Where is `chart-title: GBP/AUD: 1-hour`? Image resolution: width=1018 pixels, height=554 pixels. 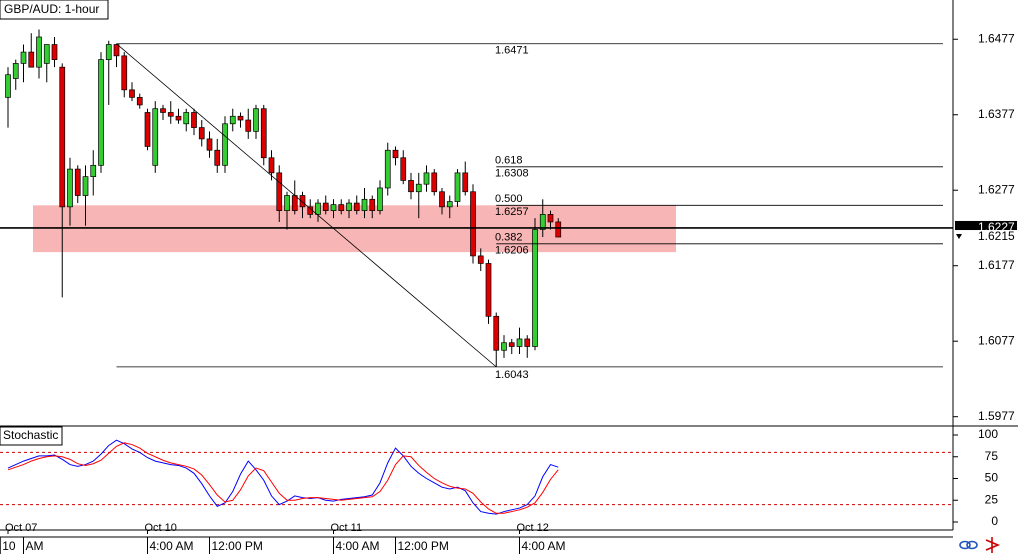
chart-title: GBP/AUD: 1-hour is located at coordinates (51, 9).